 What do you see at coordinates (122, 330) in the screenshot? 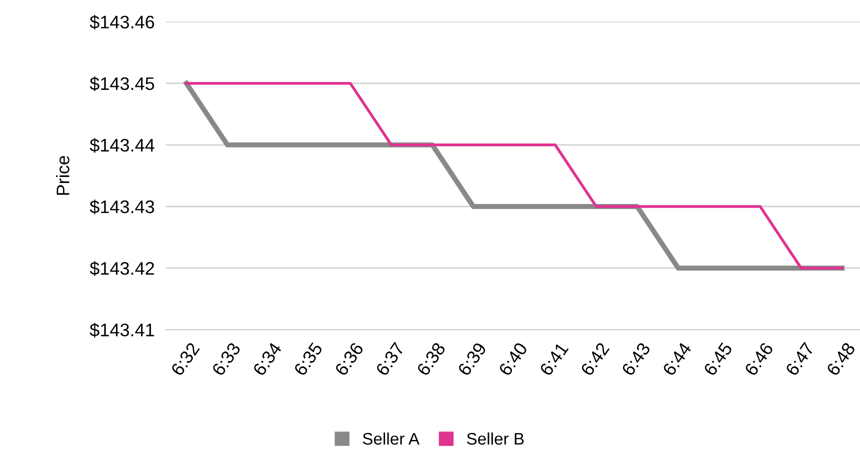
I see `y-tick-label: $143.41` at bounding box center [122, 330].